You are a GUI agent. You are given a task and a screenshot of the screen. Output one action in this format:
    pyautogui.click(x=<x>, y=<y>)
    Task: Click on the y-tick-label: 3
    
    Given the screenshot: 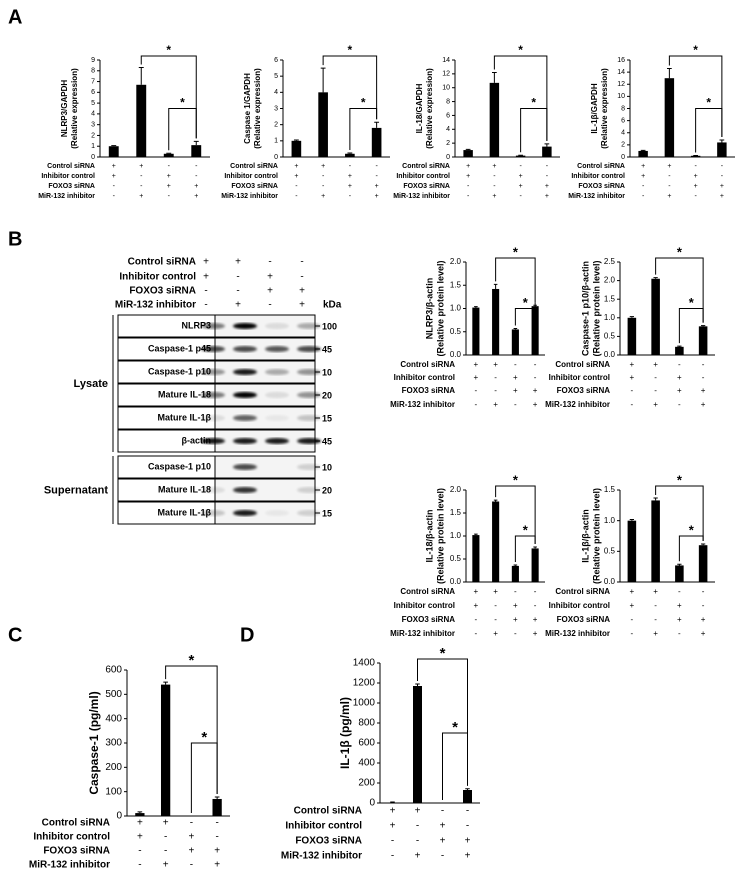 What is the action you would take?
    pyautogui.click(x=276, y=108)
    